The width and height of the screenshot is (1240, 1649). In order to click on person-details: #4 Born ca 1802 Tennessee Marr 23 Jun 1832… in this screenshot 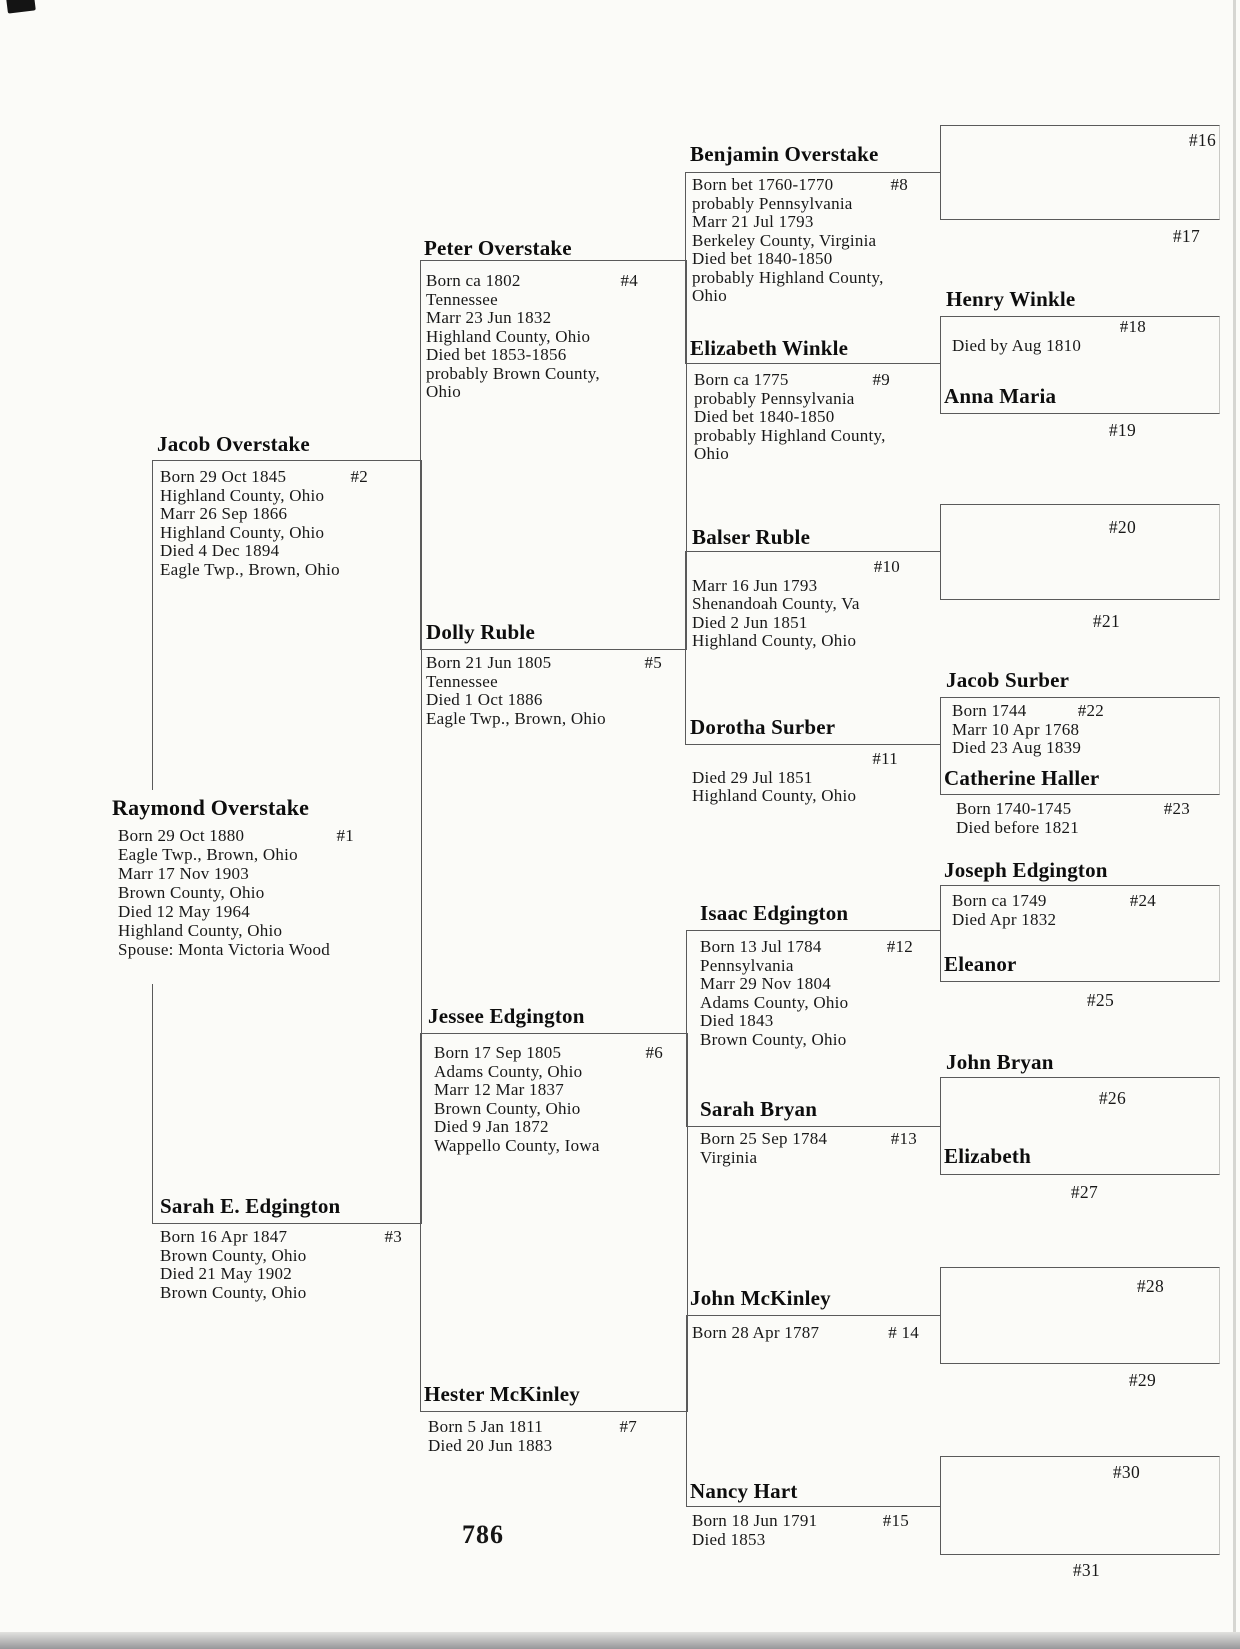, I will do `click(551, 336)`.